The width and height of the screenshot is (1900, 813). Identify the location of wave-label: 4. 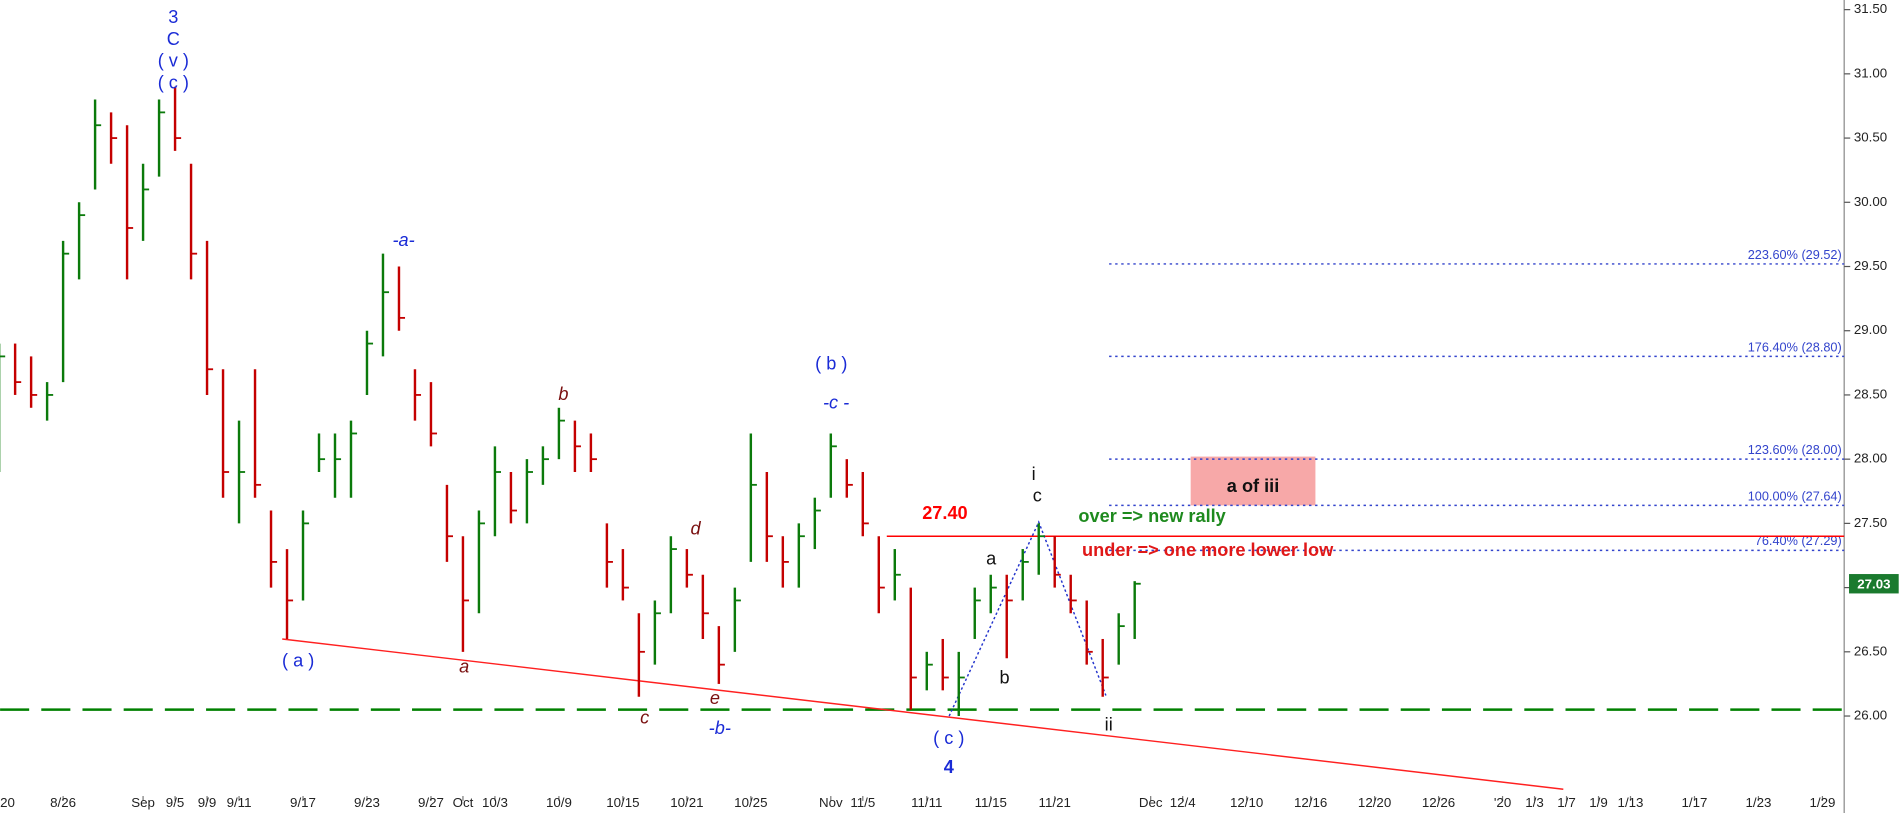
(949, 767).